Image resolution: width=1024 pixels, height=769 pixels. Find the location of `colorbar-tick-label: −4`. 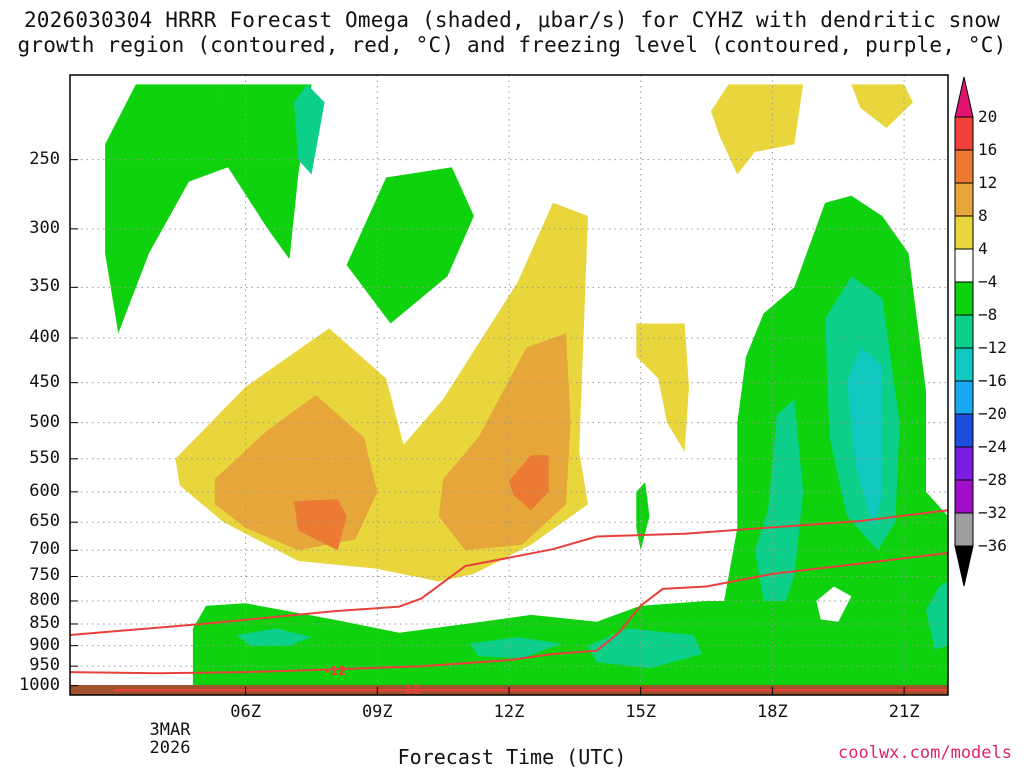

colorbar-tick-label: −4 is located at coordinates (988, 281).